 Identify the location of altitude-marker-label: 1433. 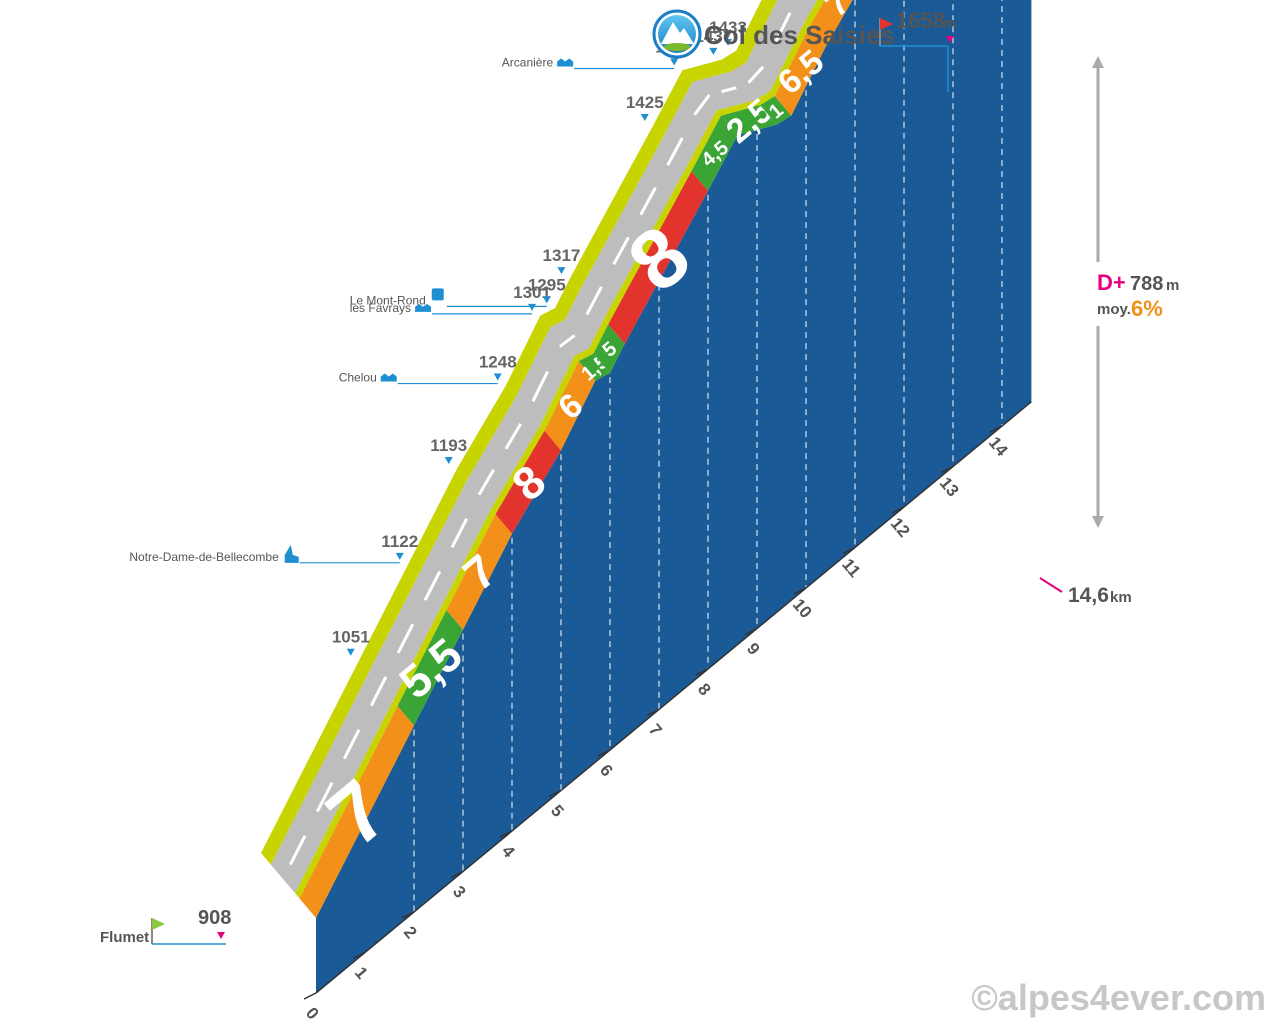
(728, 27).